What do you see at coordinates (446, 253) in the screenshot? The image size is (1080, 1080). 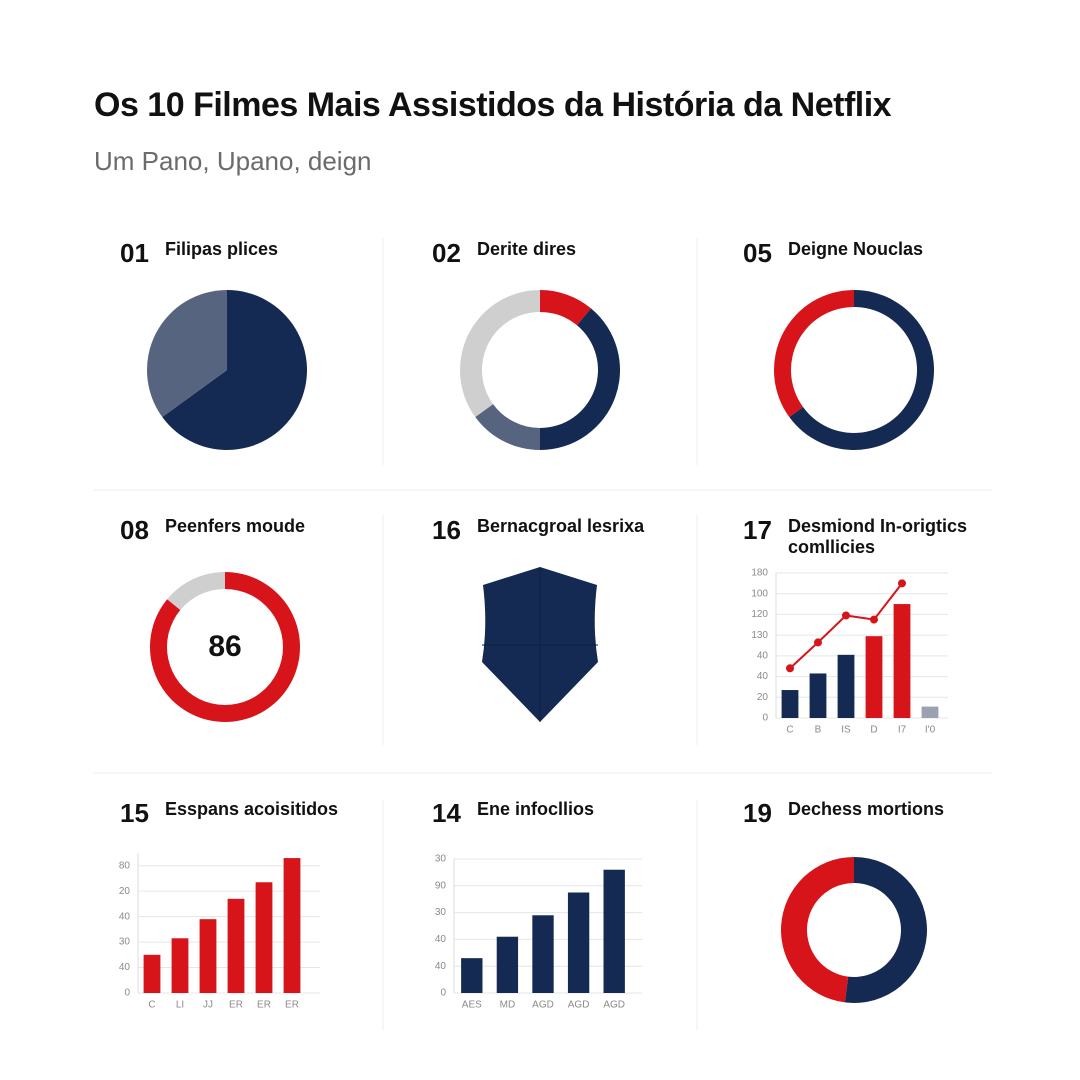 I see `panel-number: 02` at bounding box center [446, 253].